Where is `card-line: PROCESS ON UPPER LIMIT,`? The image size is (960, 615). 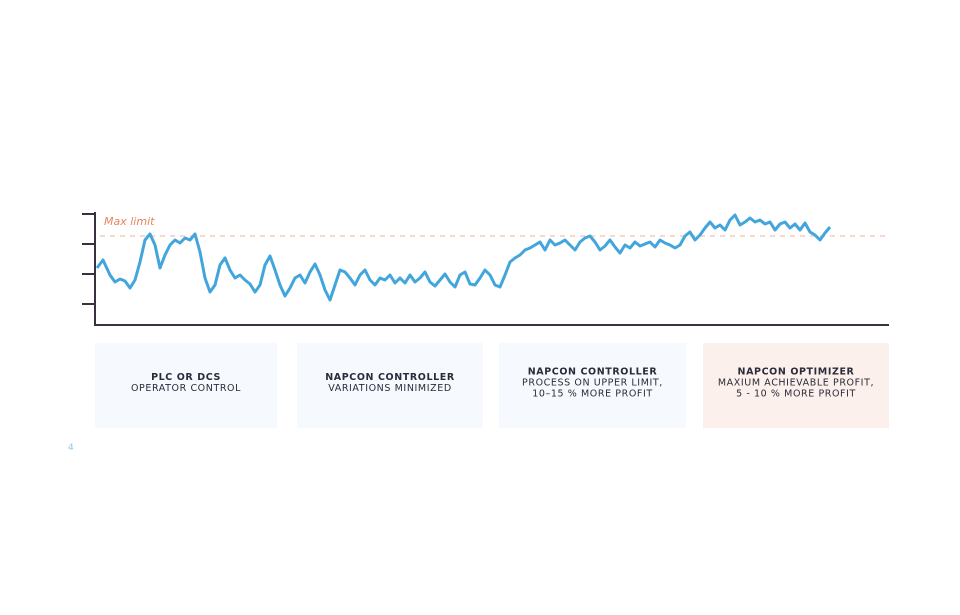
card-line: PROCESS ON UPPER LIMIT, is located at coordinates (592, 383).